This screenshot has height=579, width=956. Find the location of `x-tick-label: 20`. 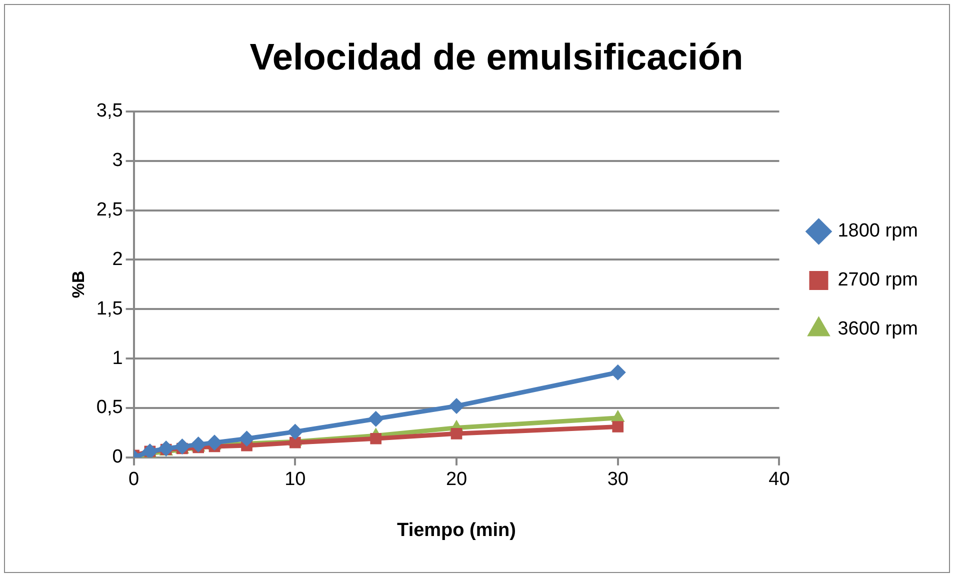

x-tick-label: 20 is located at coordinates (457, 479).